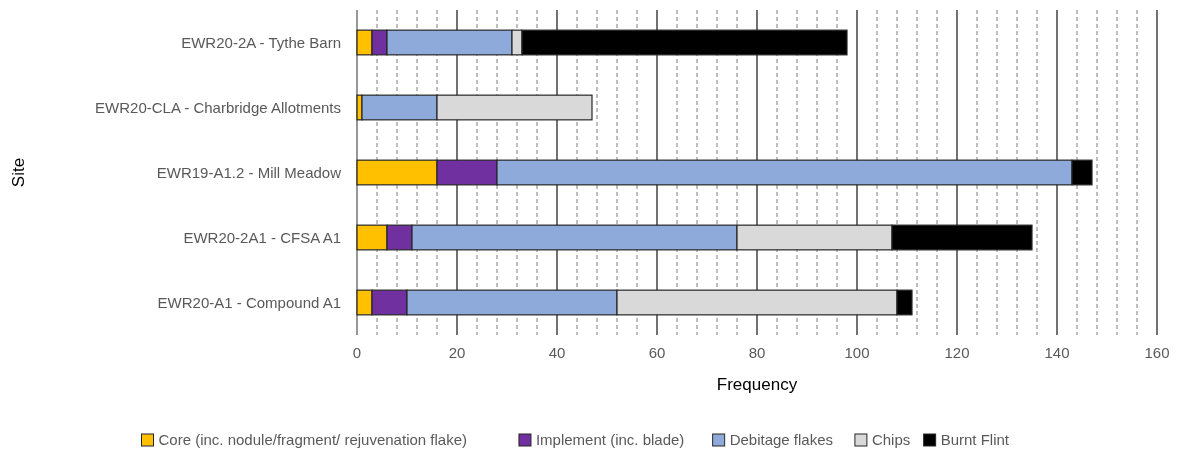  I want to click on x-tick-label: 20, so click(457, 352).